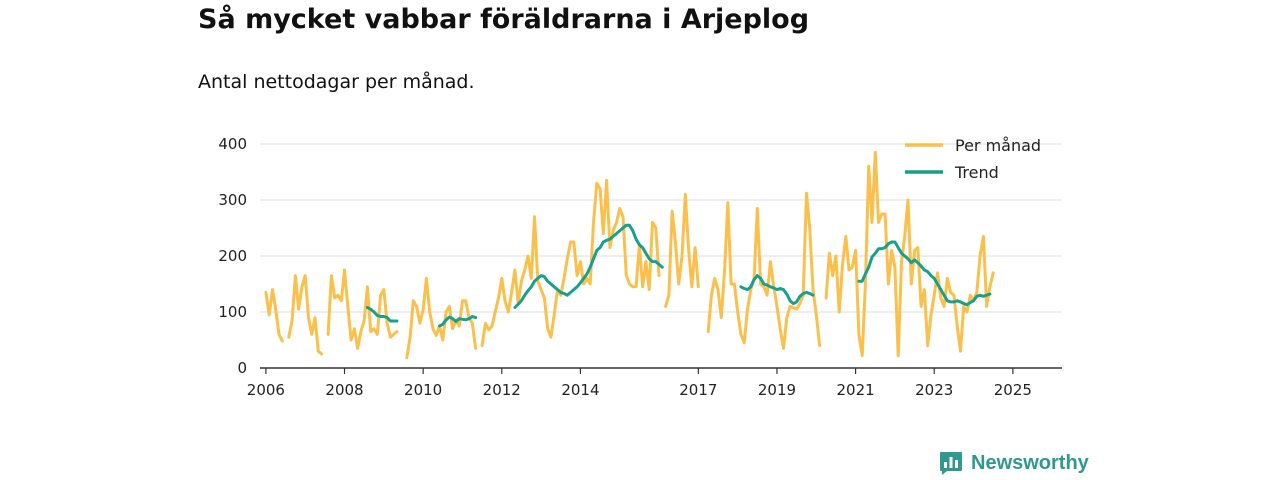 The image size is (1280, 480). Describe the element at coordinates (1013, 390) in the screenshot. I see `x-tick-label: 2025` at that location.